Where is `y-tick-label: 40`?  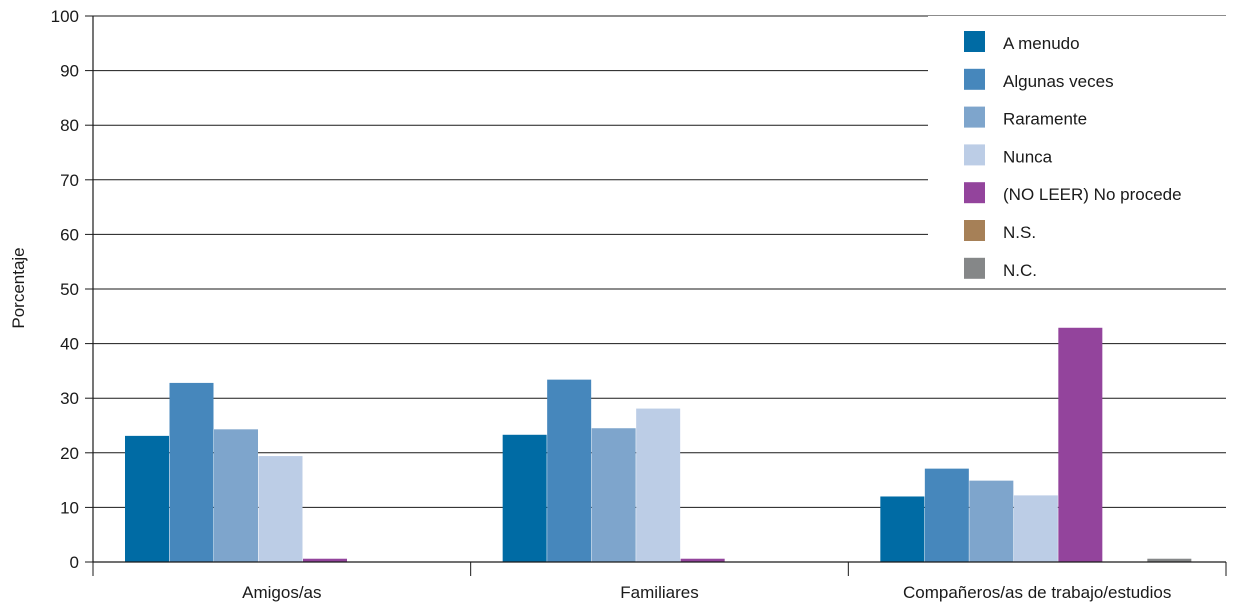
y-tick-label: 40 is located at coordinates (69, 344).